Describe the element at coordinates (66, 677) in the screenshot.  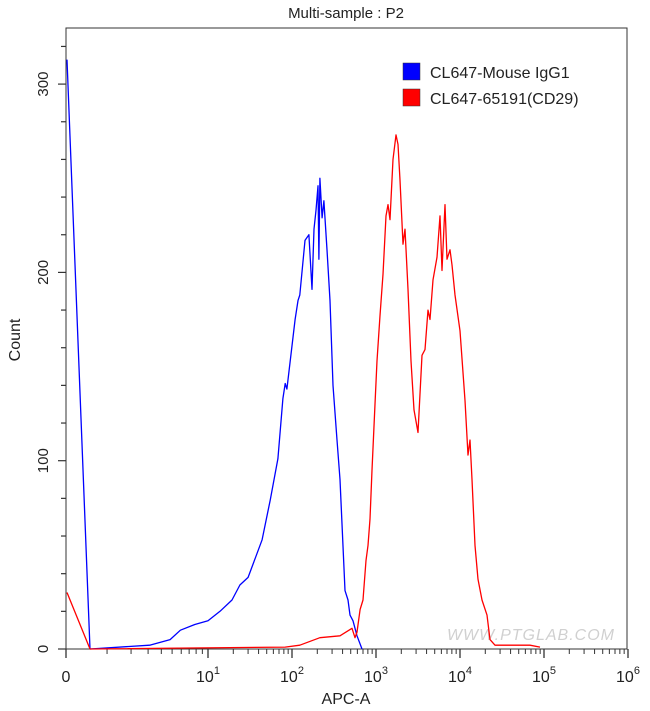
I see `x-tick-label: 0` at that location.